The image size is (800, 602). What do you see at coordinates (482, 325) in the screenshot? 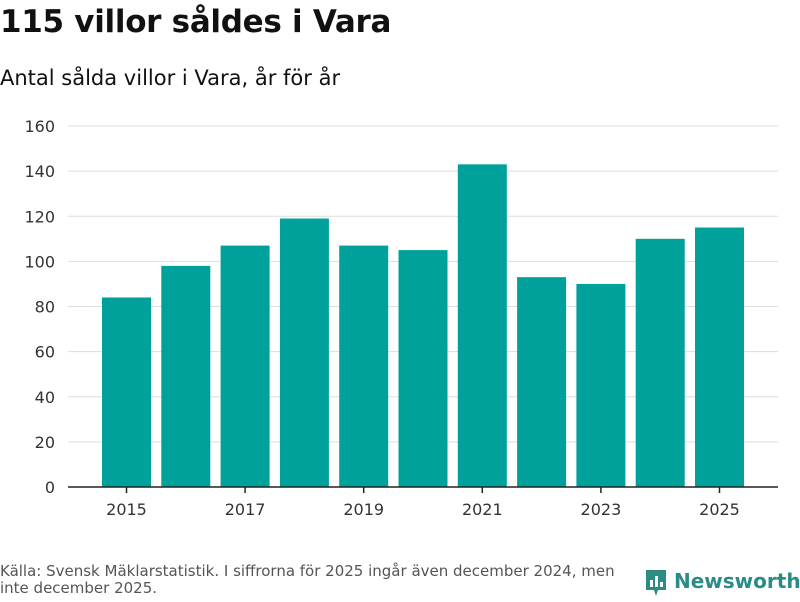
I see `bar-2021` at bounding box center [482, 325].